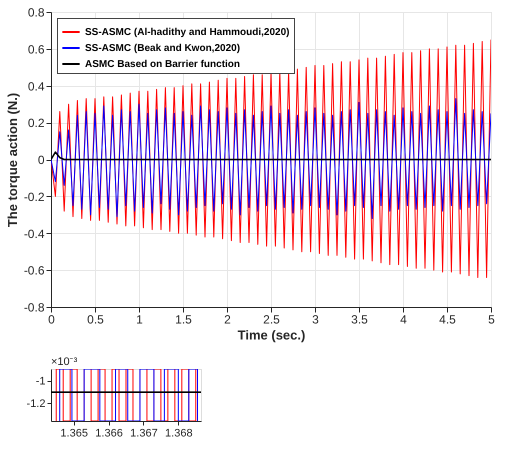 The width and height of the screenshot is (525, 454). Describe the element at coordinates (187, 32) in the screenshot. I see `legend-label: SS-ASMC (Al-hadithy and Hammoudi,2020)` at that location.